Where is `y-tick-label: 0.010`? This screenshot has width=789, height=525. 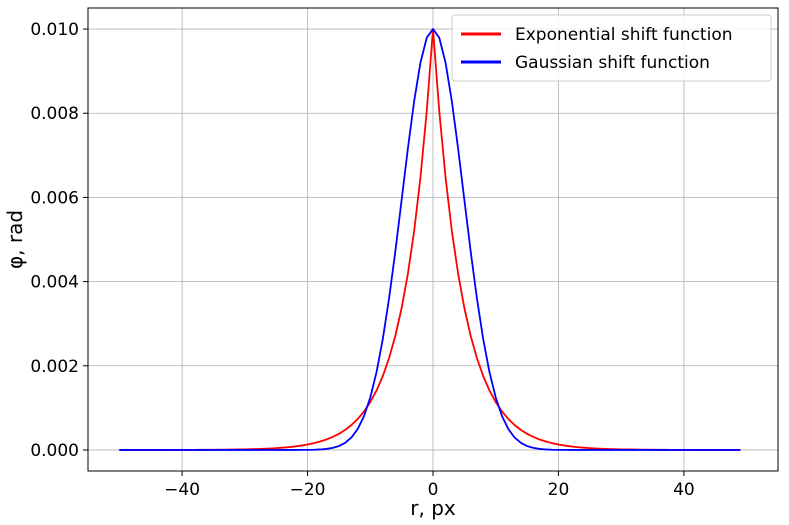
y-tick-label: 0.010 is located at coordinates (54, 30).